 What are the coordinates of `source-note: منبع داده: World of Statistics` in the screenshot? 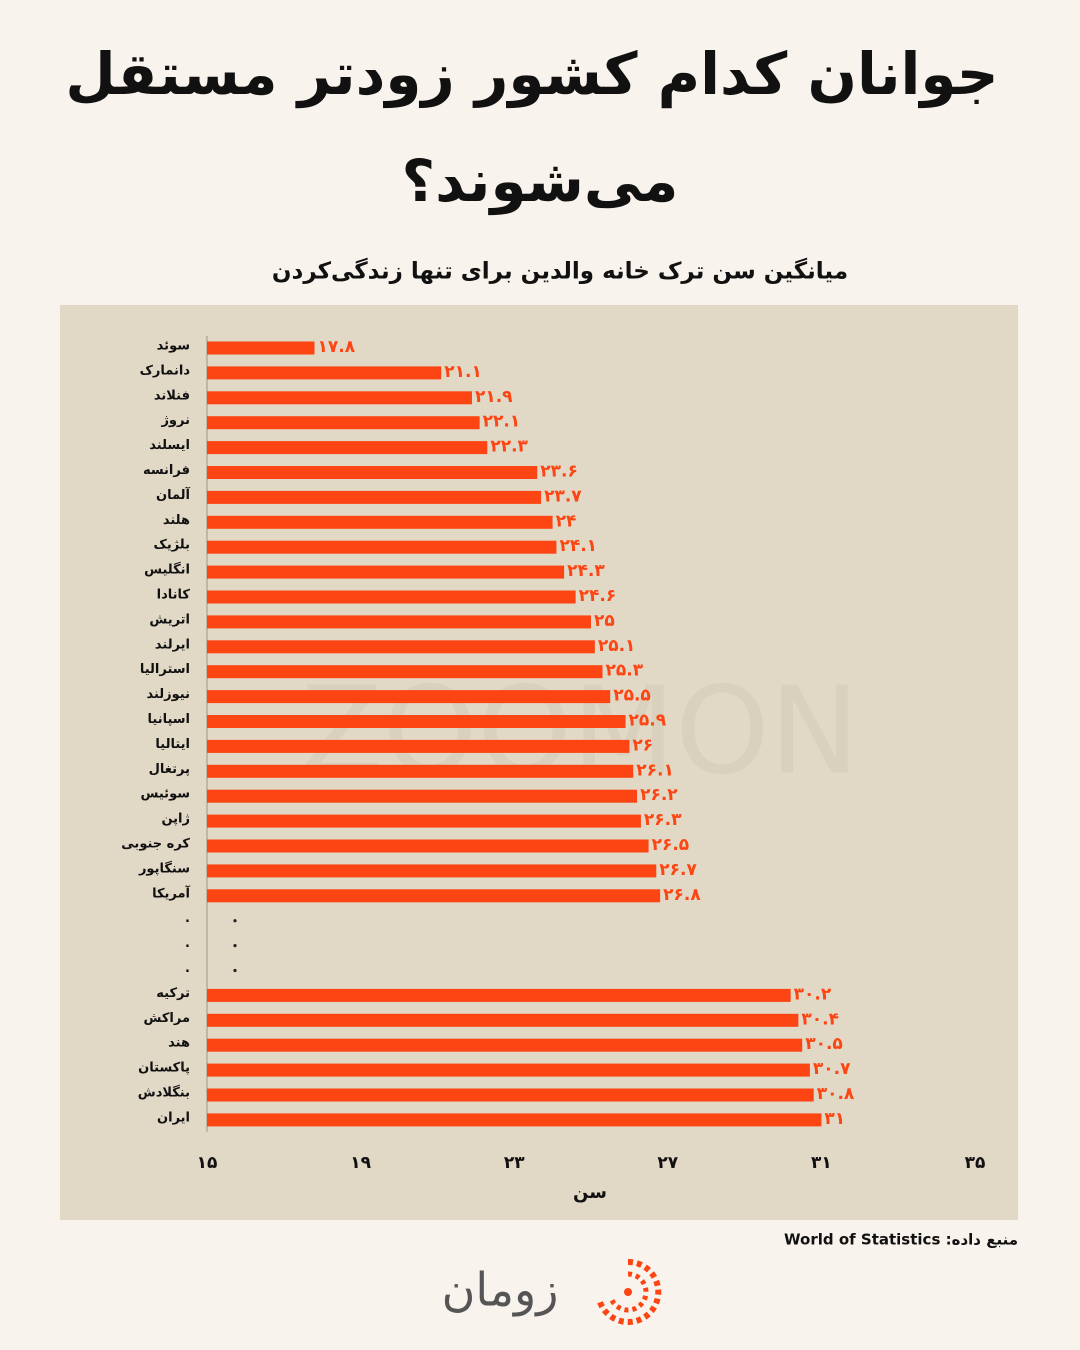 It's located at (901, 1240).